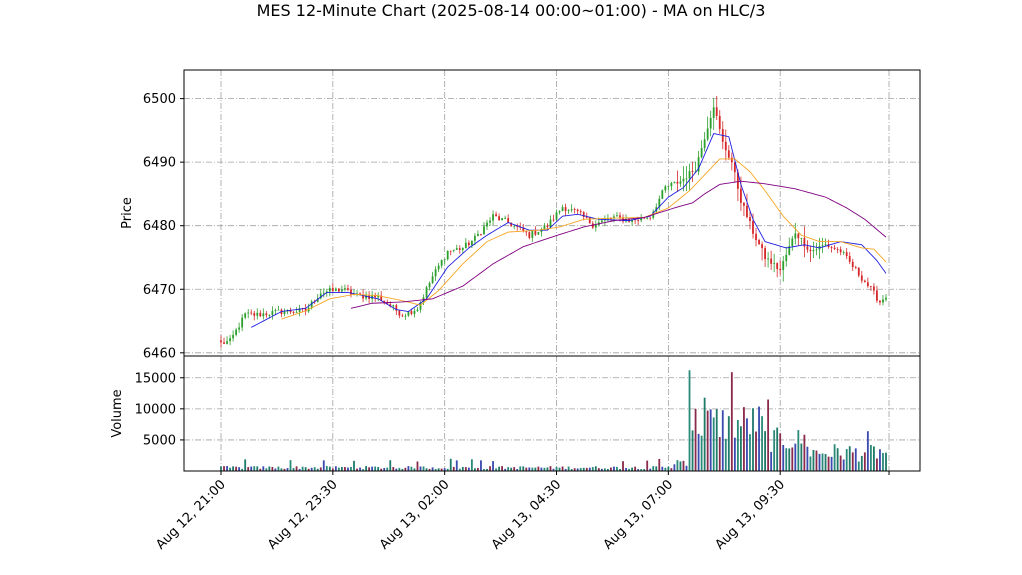 The height and width of the screenshot is (575, 1022). What do you see at coordinates (527, 515) in the screenshot?
I see `x-tick-label: Aug 13, 04:30` at bounding box center [527, 515].